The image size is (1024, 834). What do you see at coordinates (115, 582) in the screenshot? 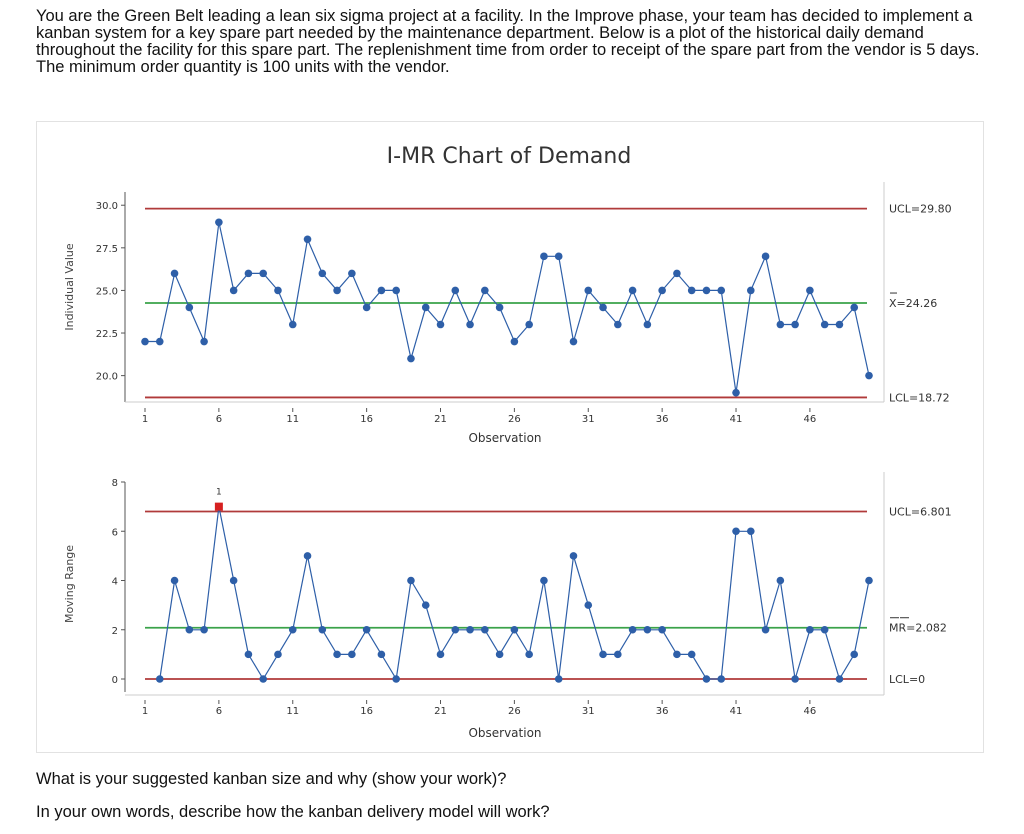
I see `mr-y-tick-label: 4` at bounding box center [115, 582].